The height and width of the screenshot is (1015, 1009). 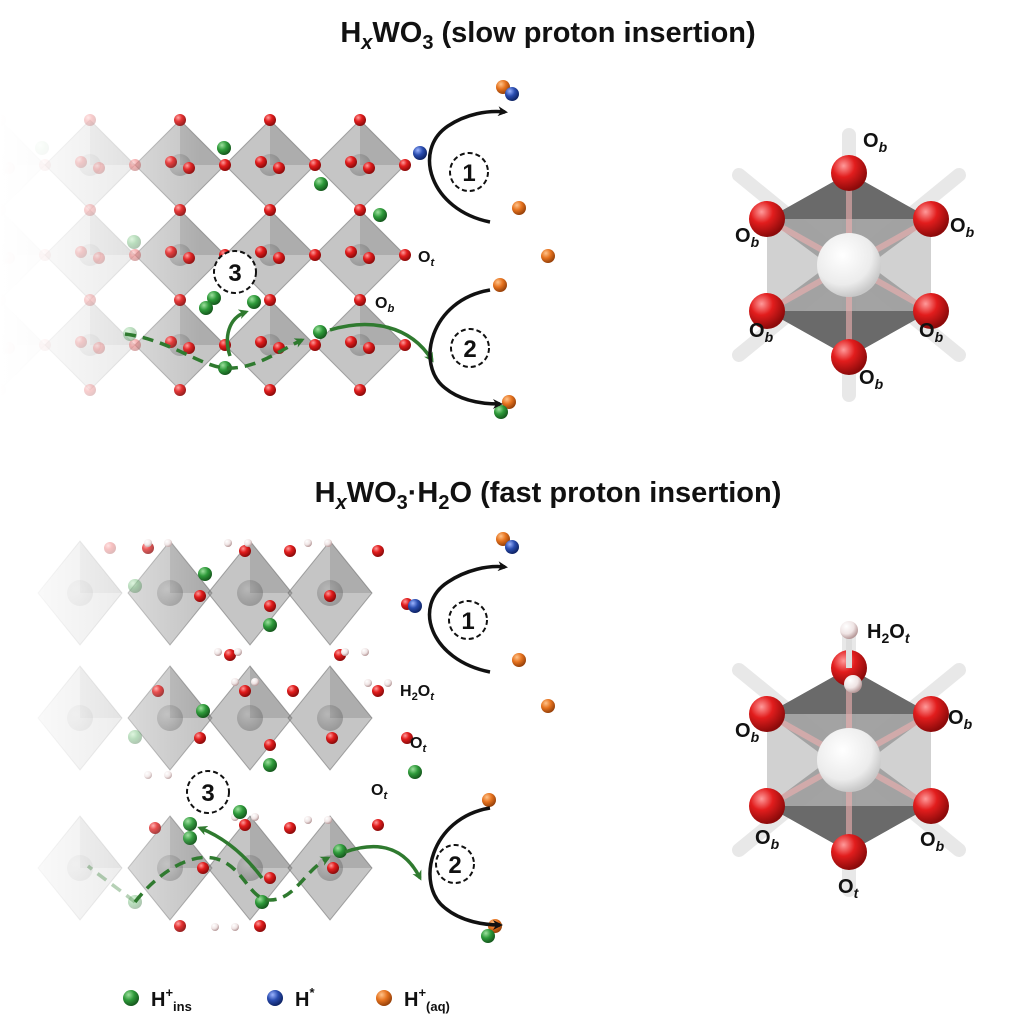 What do you see at coordinates (469, 172) in the screenshot?
I see `step-1-badge-top: 1` at bounding box center [469, 172].